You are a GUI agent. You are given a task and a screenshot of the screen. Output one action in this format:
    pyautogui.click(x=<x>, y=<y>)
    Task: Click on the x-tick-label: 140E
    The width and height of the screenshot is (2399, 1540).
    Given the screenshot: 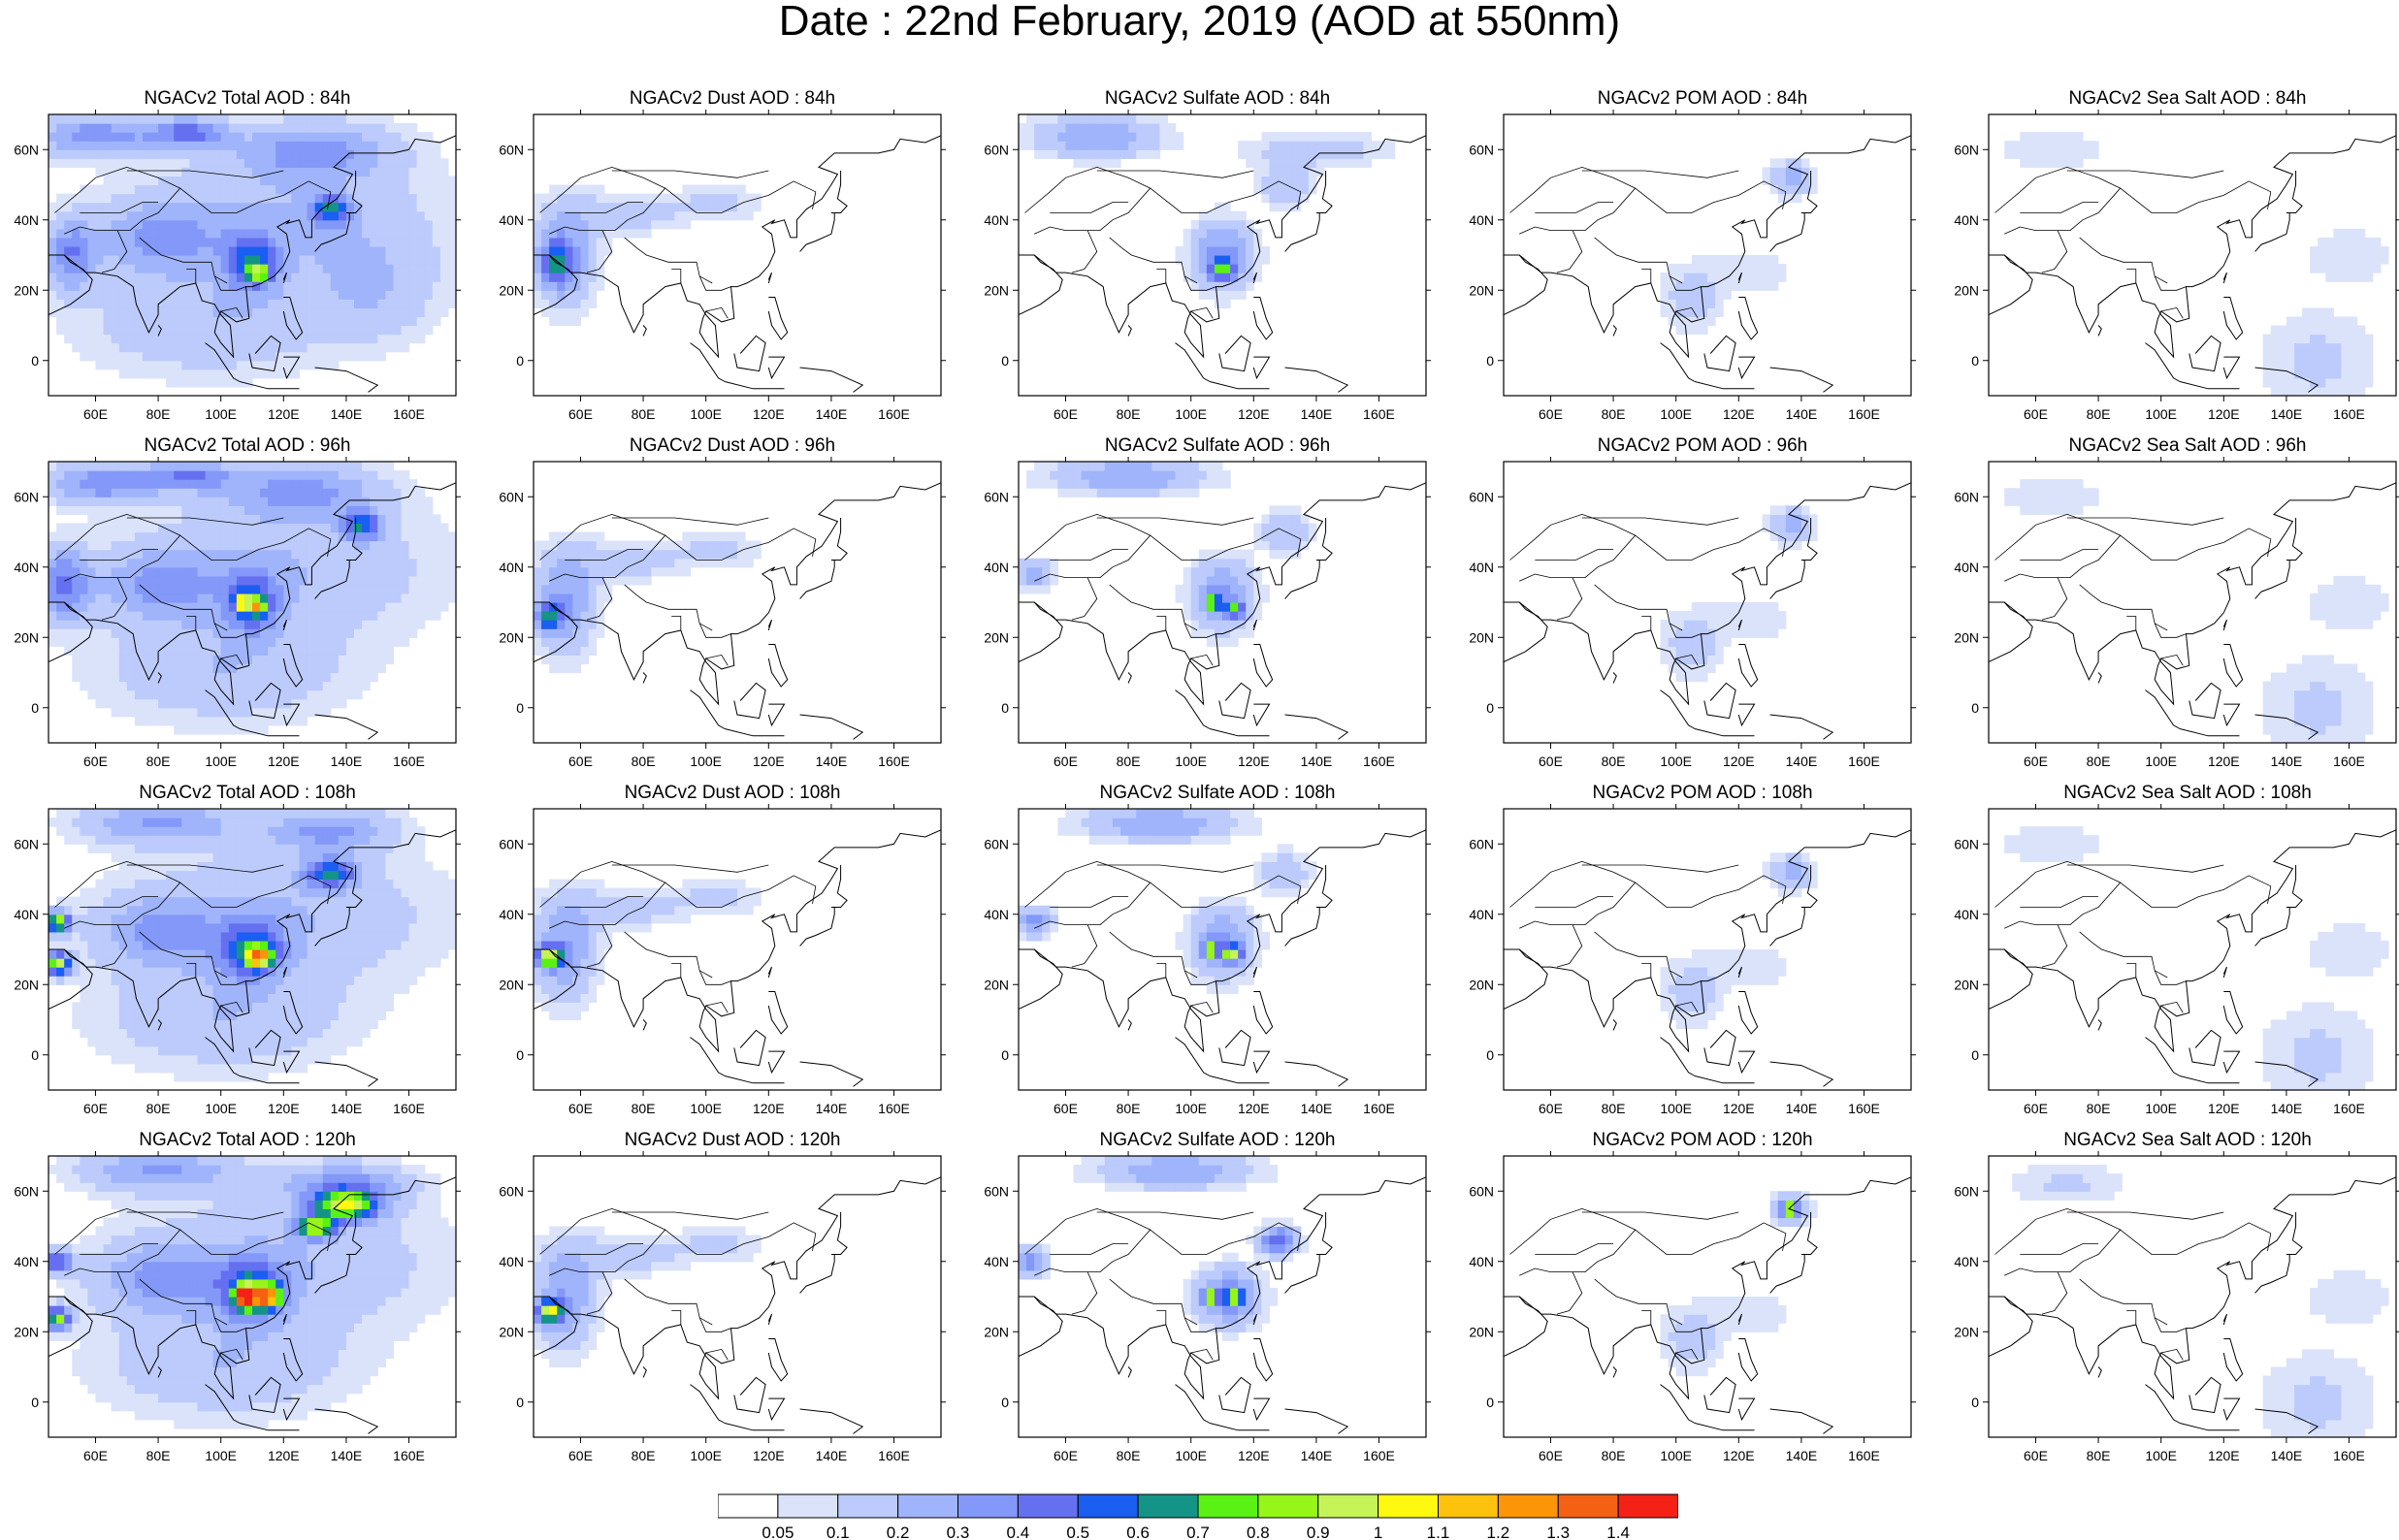 What is the action you would take?
    pyautogui.click(x=2287, y=414)
    